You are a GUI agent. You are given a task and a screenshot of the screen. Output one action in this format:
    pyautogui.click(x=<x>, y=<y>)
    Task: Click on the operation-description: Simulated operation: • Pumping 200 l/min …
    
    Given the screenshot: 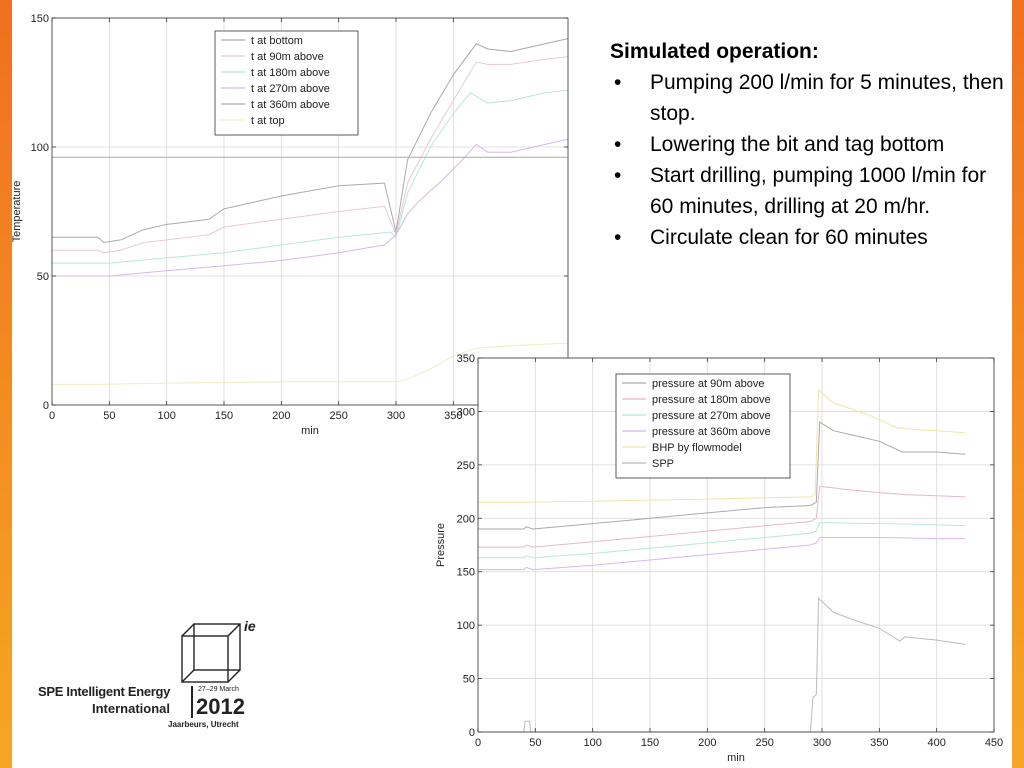 What is the action you would take?
    pyautogui.click(x=810, y=144)
    